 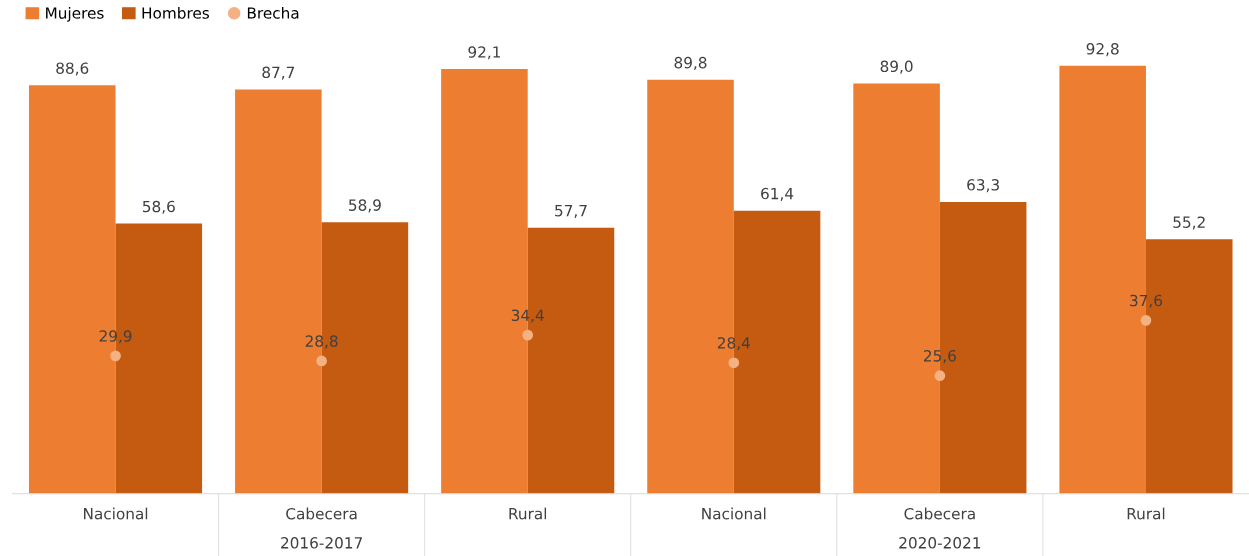 What do you see at coordinates (273, 12) in the screenshot?
I see `legend-label: Brecha` at bounding box center [273, 12].